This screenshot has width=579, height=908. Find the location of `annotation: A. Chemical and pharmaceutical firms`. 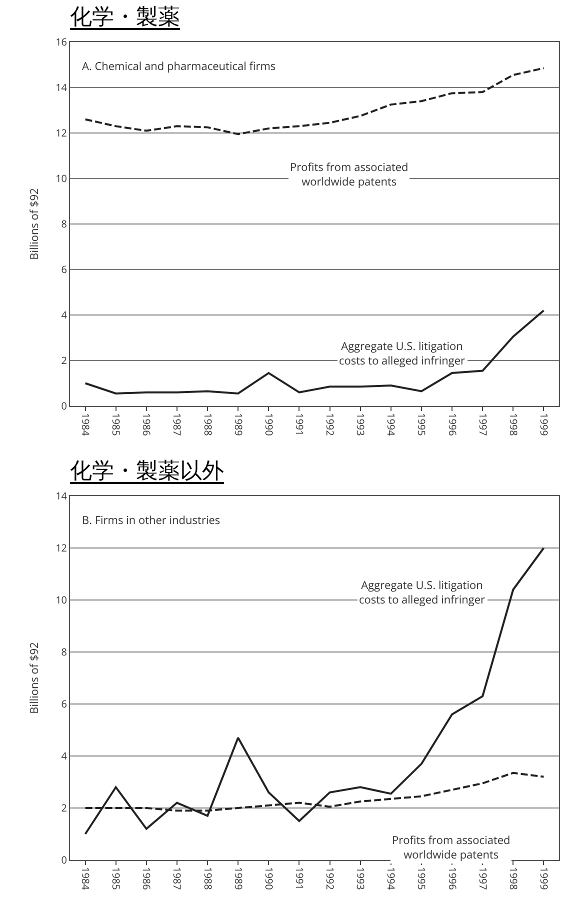

annotation: A. Chemical and pharmaceutical firms is located at coordinates (179, 66).